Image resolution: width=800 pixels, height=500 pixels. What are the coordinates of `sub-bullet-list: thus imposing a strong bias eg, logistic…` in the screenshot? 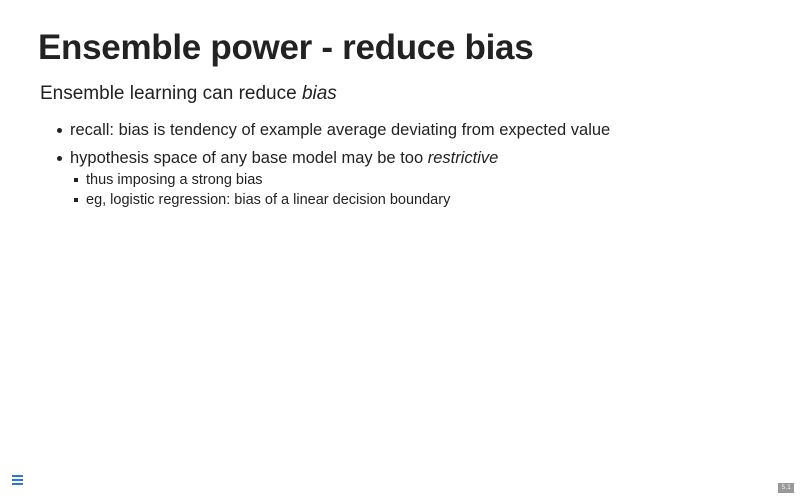 It's located at (340, 190).